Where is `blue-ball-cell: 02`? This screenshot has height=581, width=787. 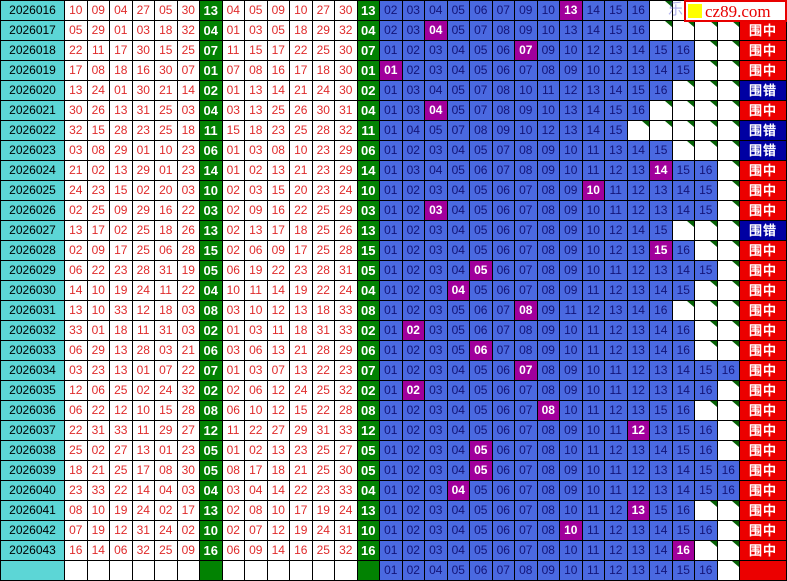
blue-ball-cell: 02 is located at coordinates (211, 330).